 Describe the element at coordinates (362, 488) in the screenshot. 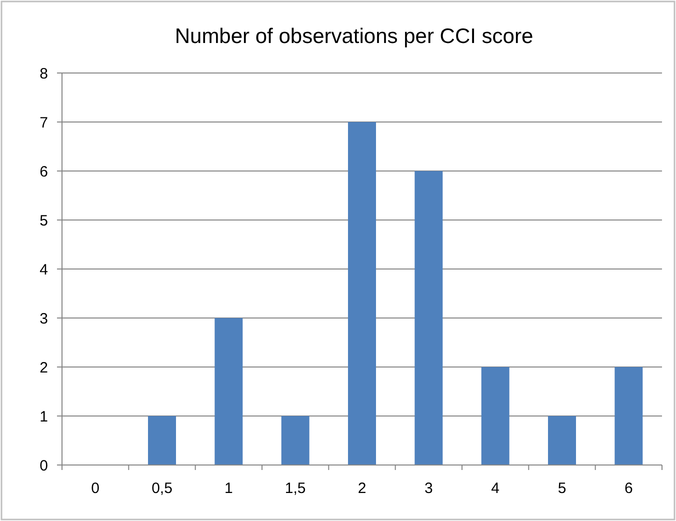

I see `x-tick-label: 2` at that location.